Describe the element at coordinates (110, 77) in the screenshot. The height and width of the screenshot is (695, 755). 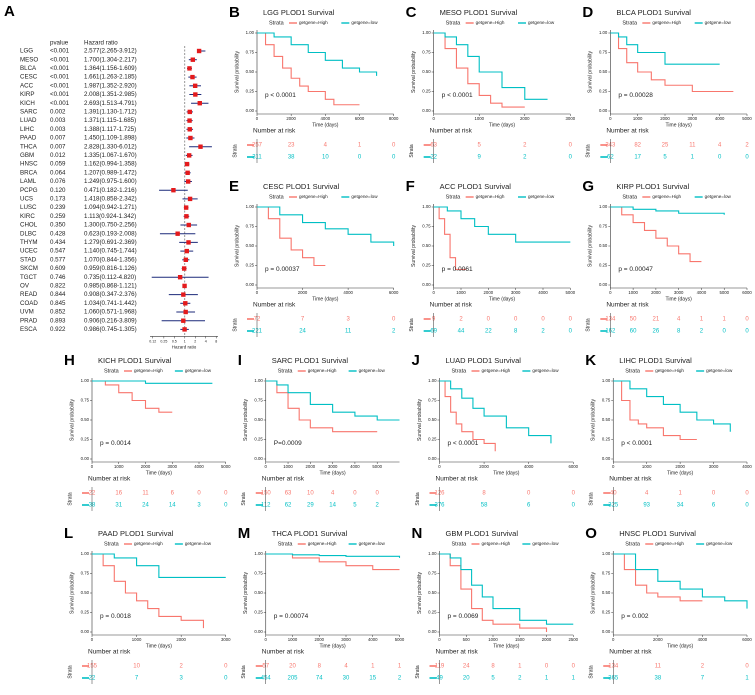
I see `hazard-ratio: 1.661(1.263-2.185)` at that location.